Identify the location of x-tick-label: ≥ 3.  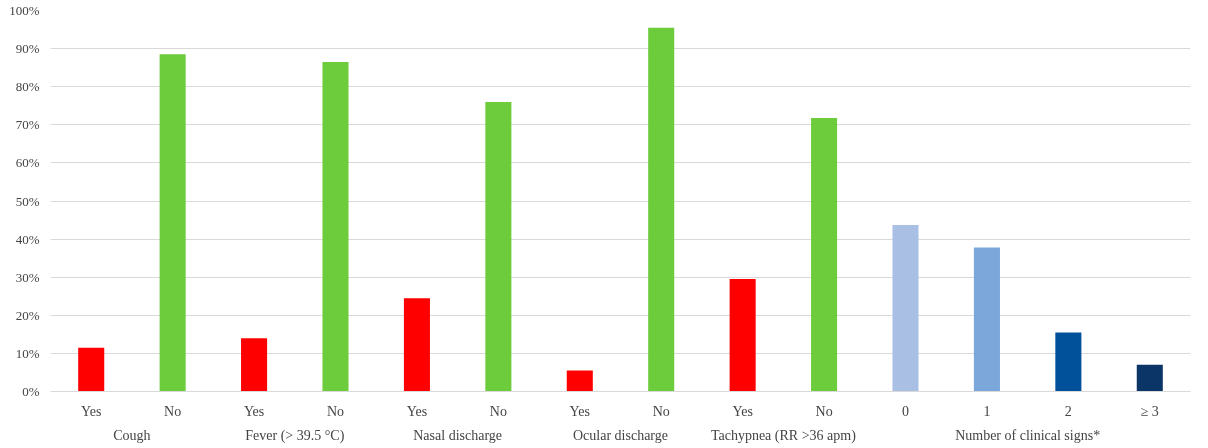
(1149, 411).